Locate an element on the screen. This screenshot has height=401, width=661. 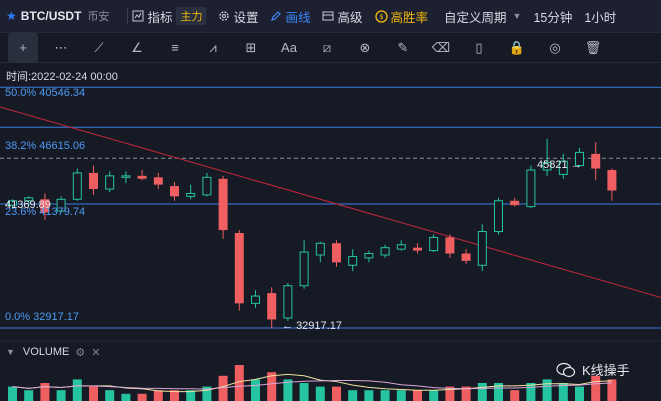
collapse-icon: ▼ is located at coordinates (10, 352).